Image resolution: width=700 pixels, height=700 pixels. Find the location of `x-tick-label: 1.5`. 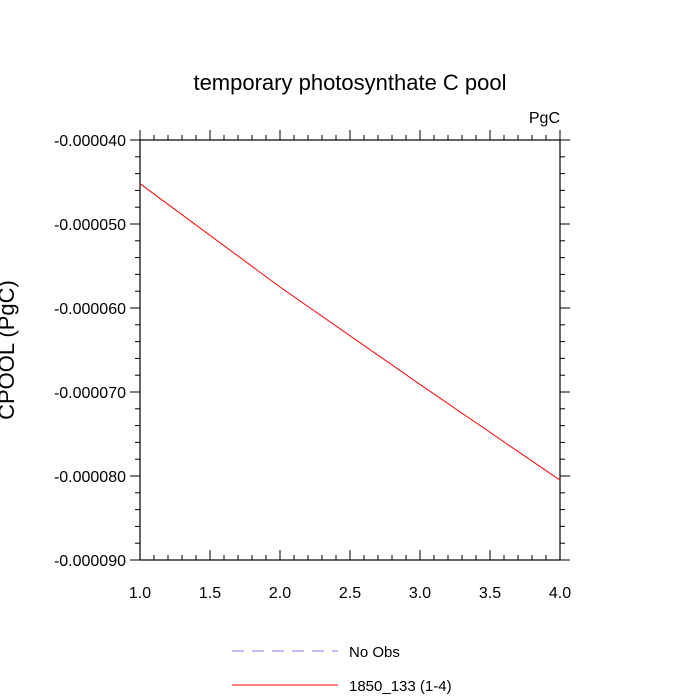

x-tick-label: 1.5 is located at coordinates (210, 593).